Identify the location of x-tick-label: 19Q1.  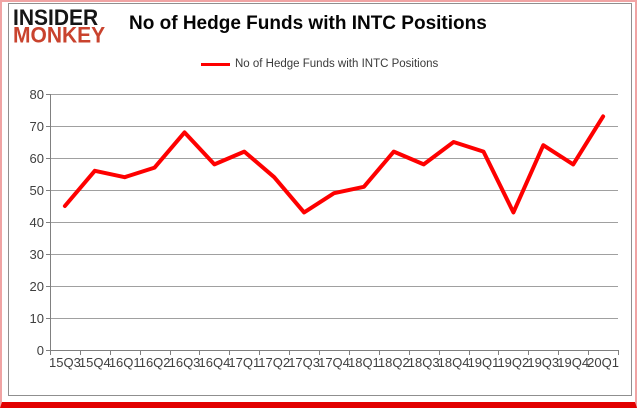
(484, 362).